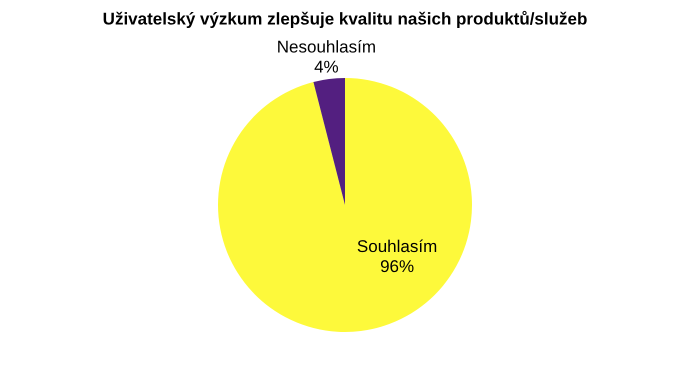 The height and width of the screenshot is (366, 690). Describe the element at coordinates (326, 46) in the screenshot. I see `slice-label: Nesouhlasím` at that location.